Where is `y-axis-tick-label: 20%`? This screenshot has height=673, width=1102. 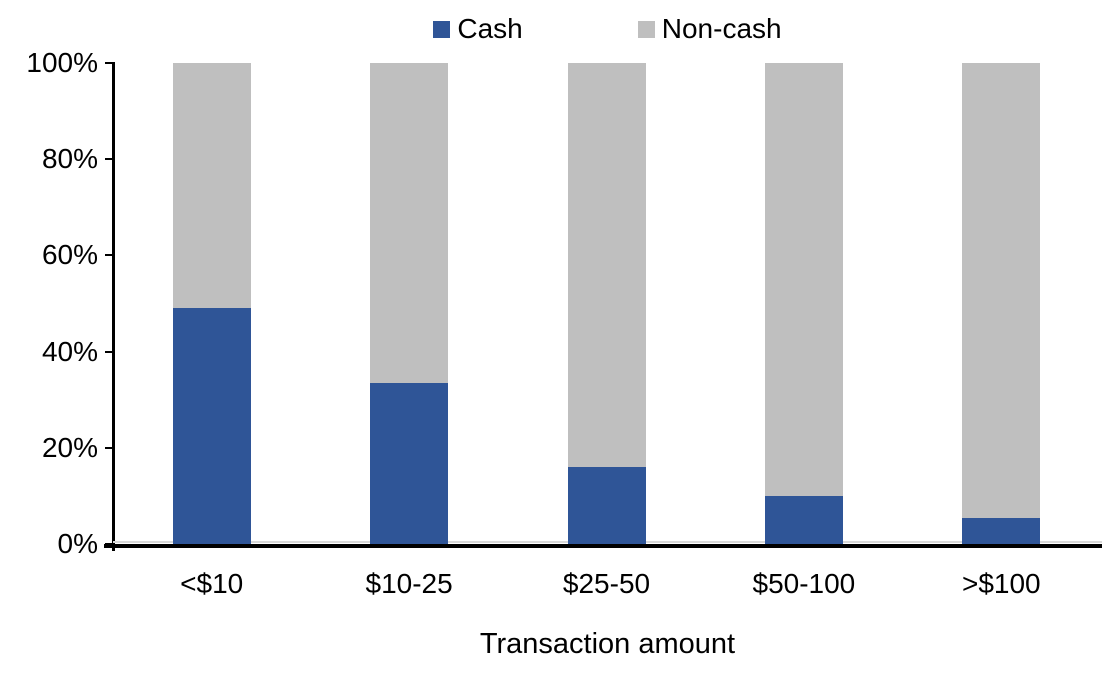
y-axis-tick-label: 20% is located at coordinates (69, 447).